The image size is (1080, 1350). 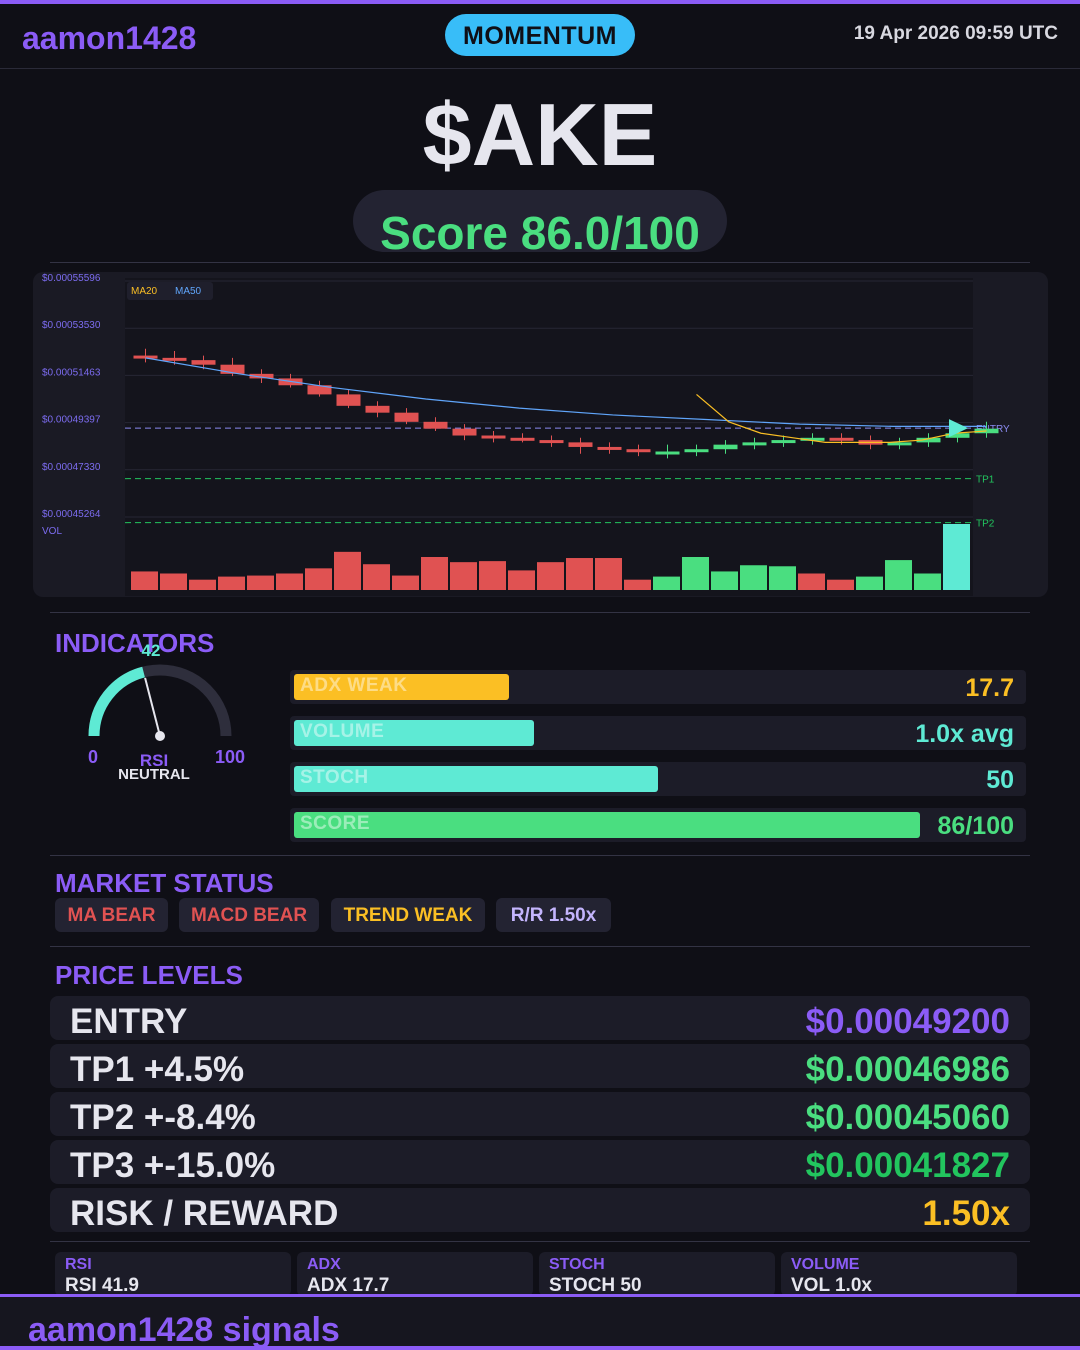 I want to click on price-tick-label: $0.00051463, so click(x=71, y=372).